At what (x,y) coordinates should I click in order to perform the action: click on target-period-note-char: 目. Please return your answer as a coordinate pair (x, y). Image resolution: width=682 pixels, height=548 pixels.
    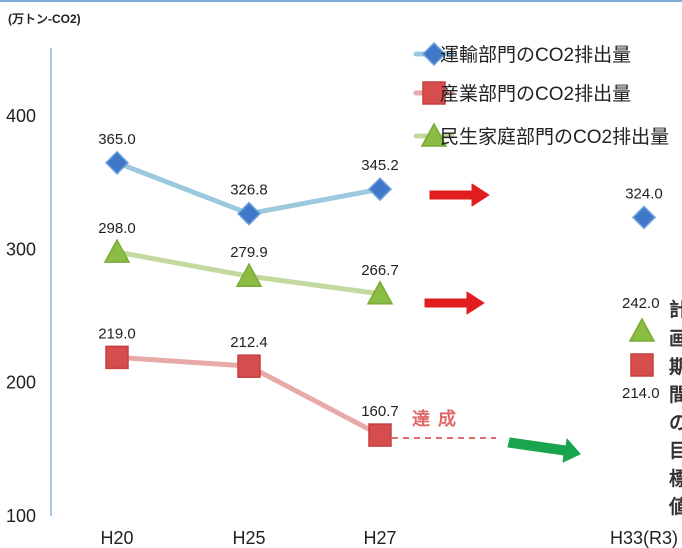
    Looking at the image, I should click on (675, 451).